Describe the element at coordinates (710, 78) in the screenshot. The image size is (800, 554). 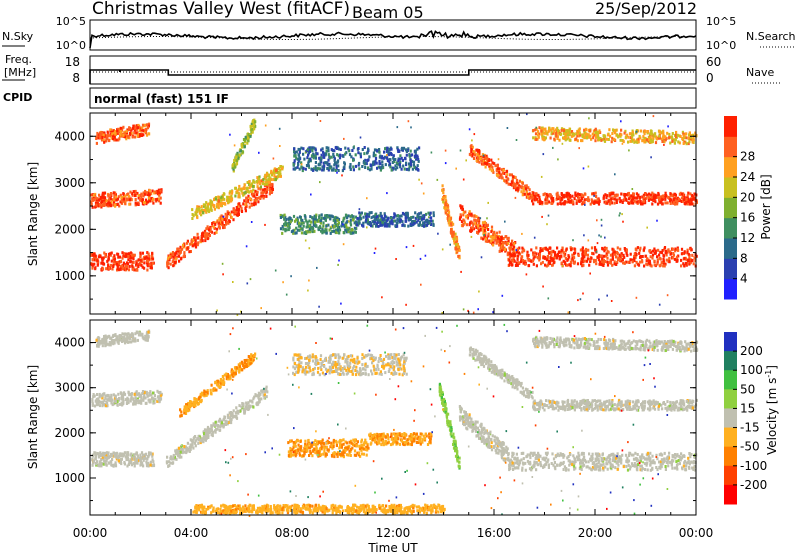
I see `nave-tick-bottom: 0` at that location.